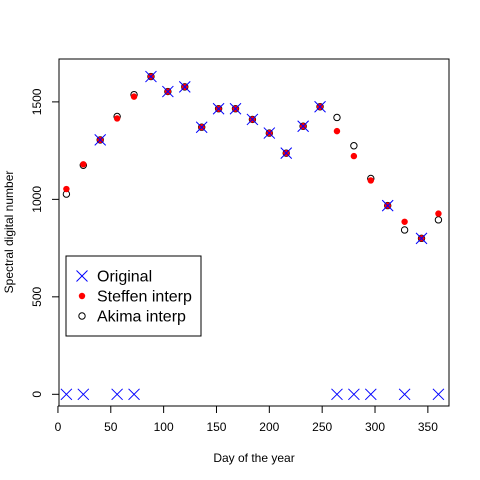 This screenshot has width=480, height=480. I want to click on x-tick-label: 300, so click(375, 427).